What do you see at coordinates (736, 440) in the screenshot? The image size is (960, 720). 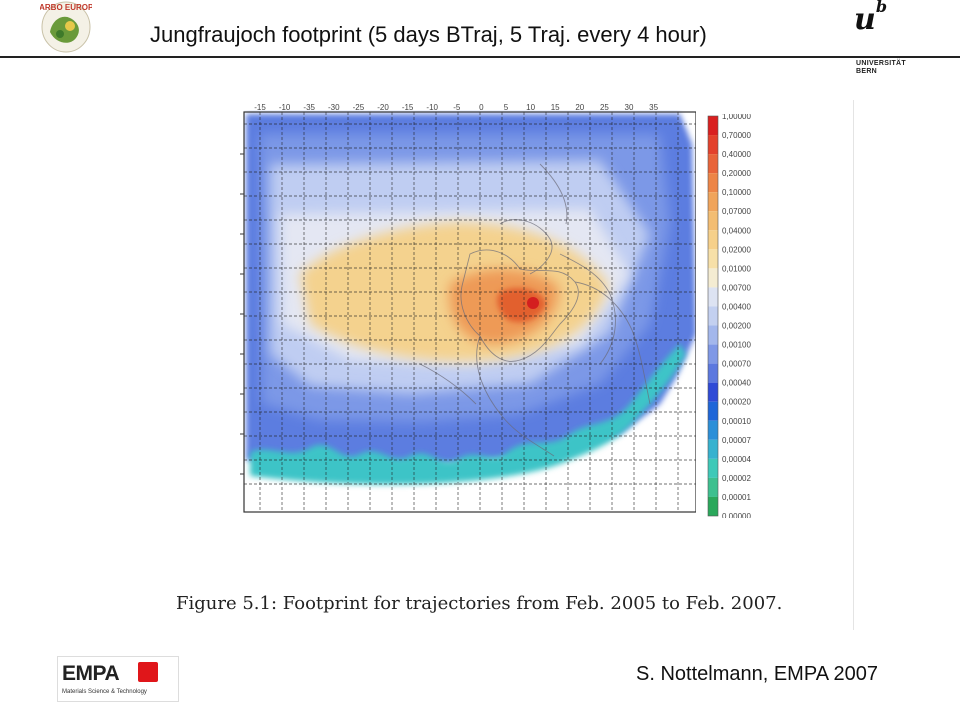 I see `legend-level-label: 0,00007` at bounding box center [736, 440].